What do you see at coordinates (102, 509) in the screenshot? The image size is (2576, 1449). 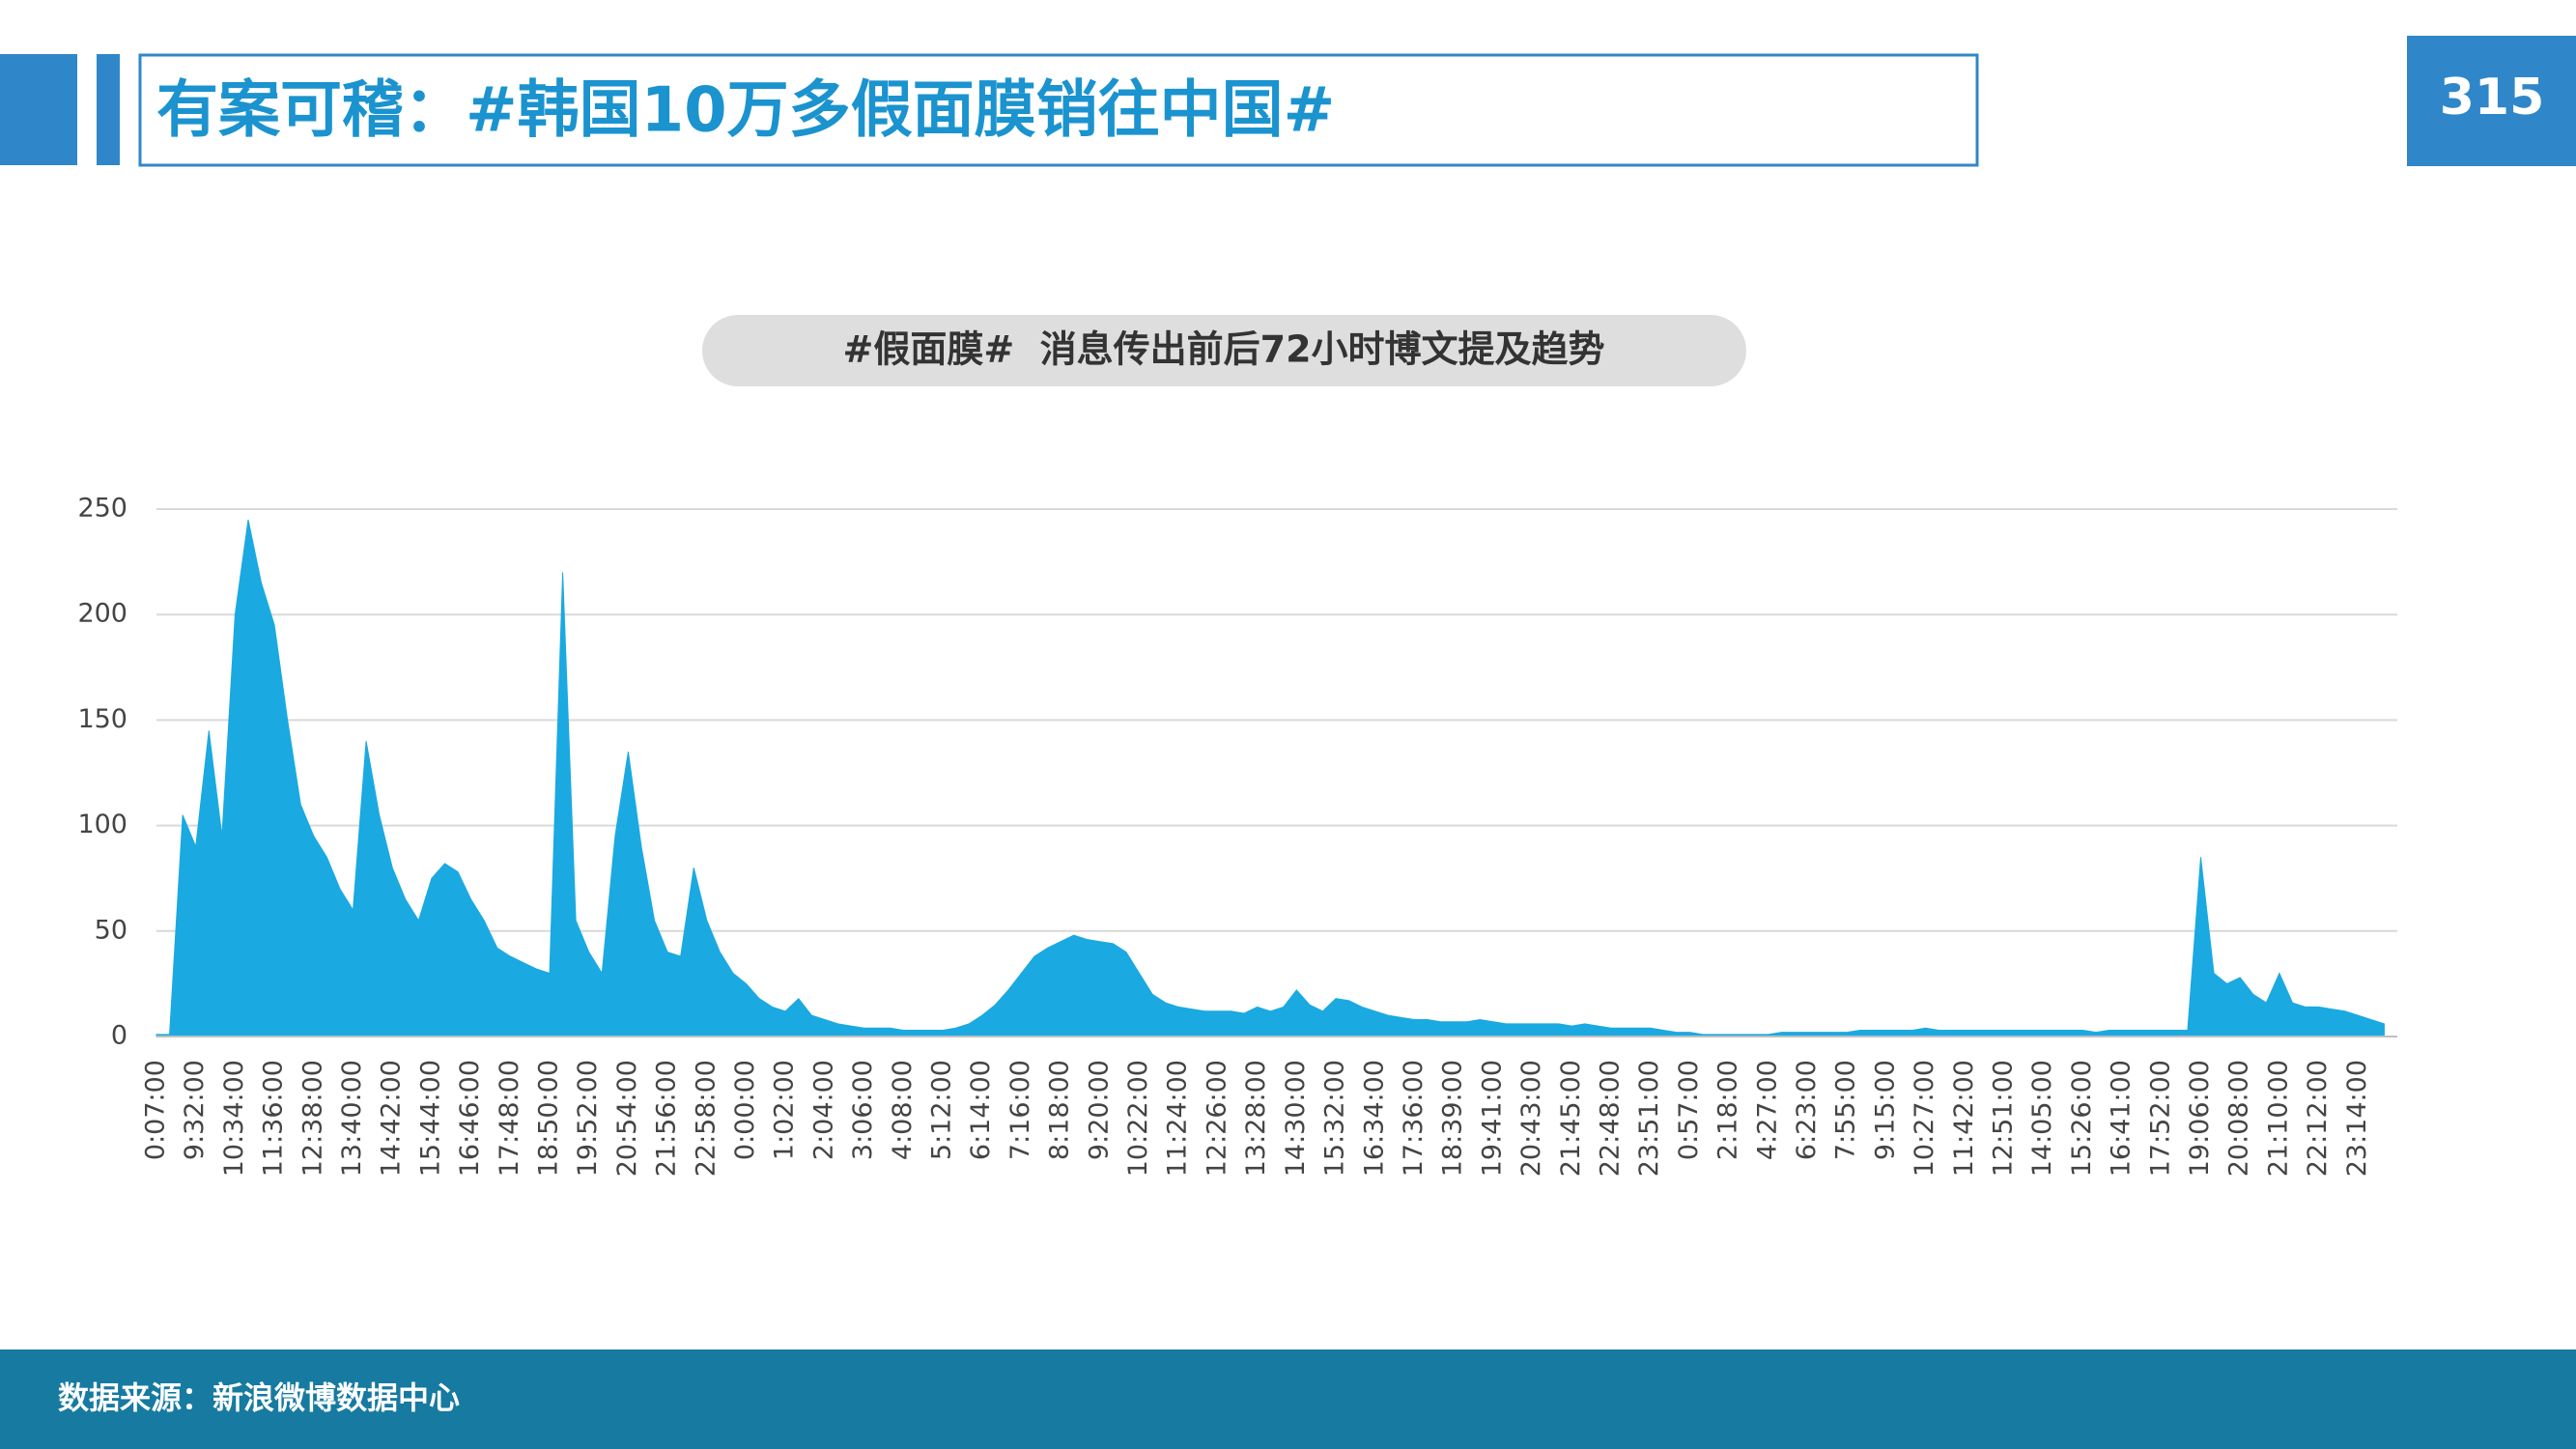 I see `y-tick-label: 250` at bounding box center [102, 509].